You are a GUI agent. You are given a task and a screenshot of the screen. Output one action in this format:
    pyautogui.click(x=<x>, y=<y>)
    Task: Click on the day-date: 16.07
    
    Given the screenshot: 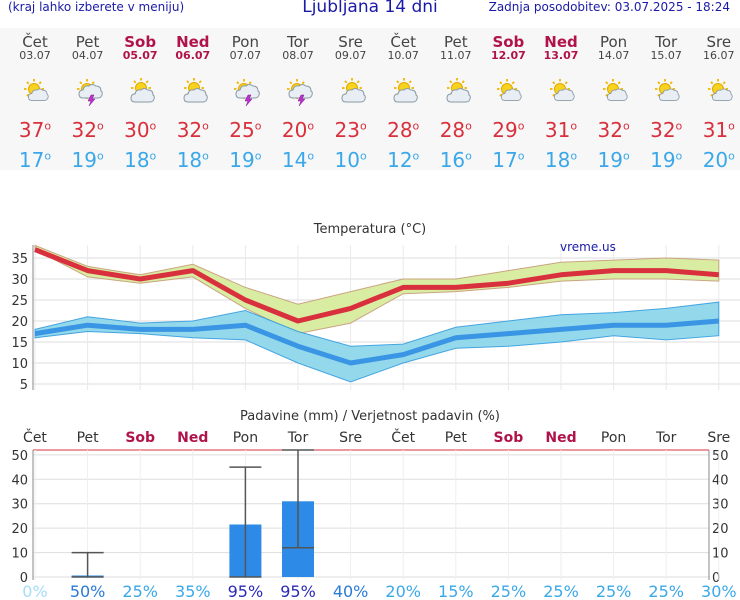 What is the action you would take?
    pyautogui.click(x=719, y=55)
    